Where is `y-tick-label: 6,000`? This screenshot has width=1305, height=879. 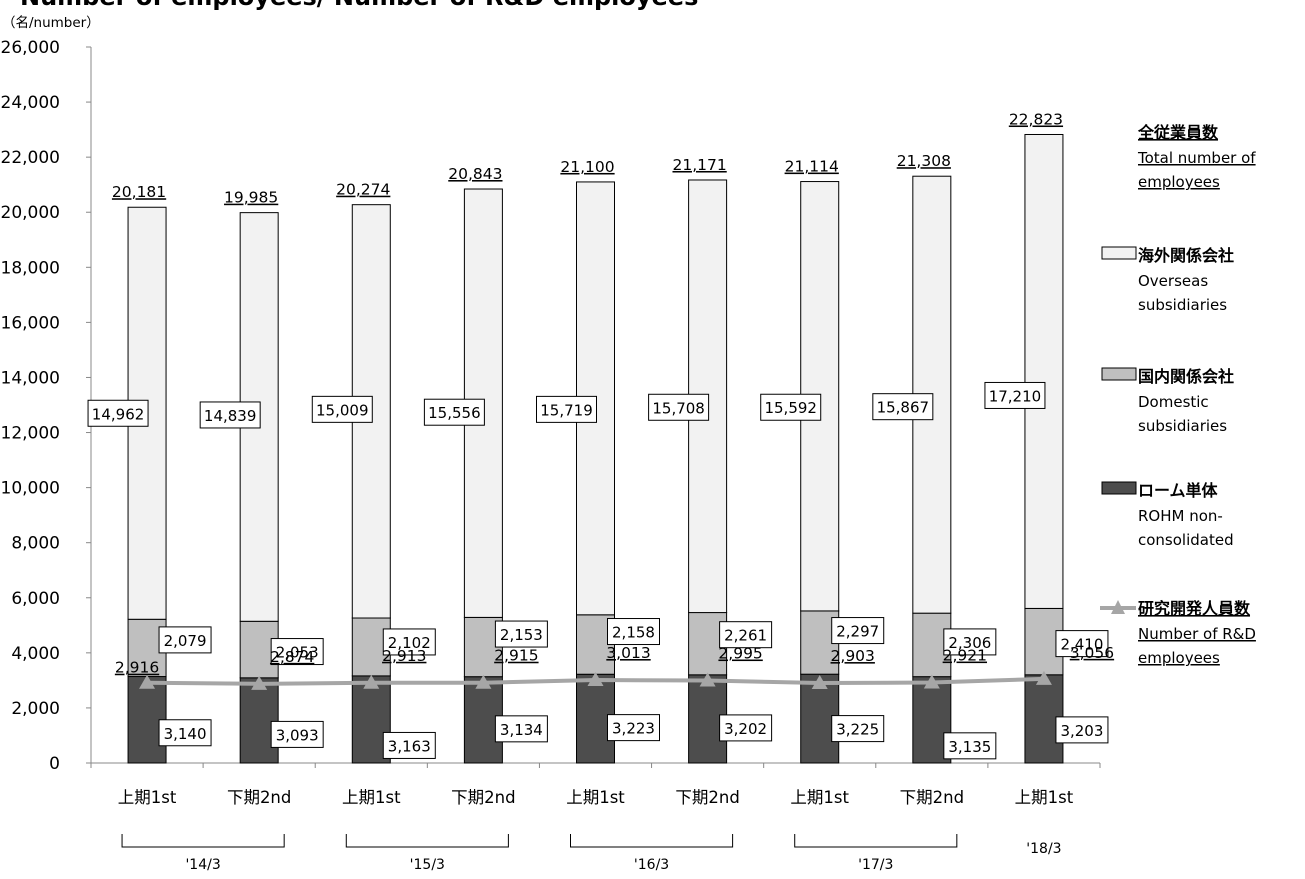 y-tick-label: 6,000 is located at coordinates (35, 599).